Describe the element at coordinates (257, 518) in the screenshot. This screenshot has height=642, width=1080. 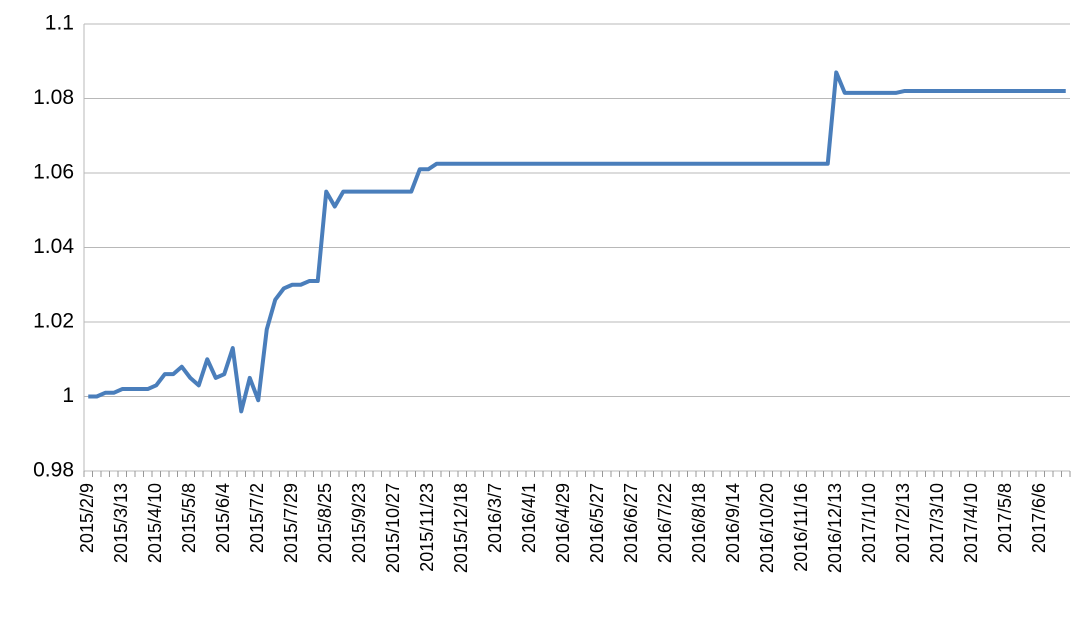
I see `x-tick-label: 2015/7/2` at that location.